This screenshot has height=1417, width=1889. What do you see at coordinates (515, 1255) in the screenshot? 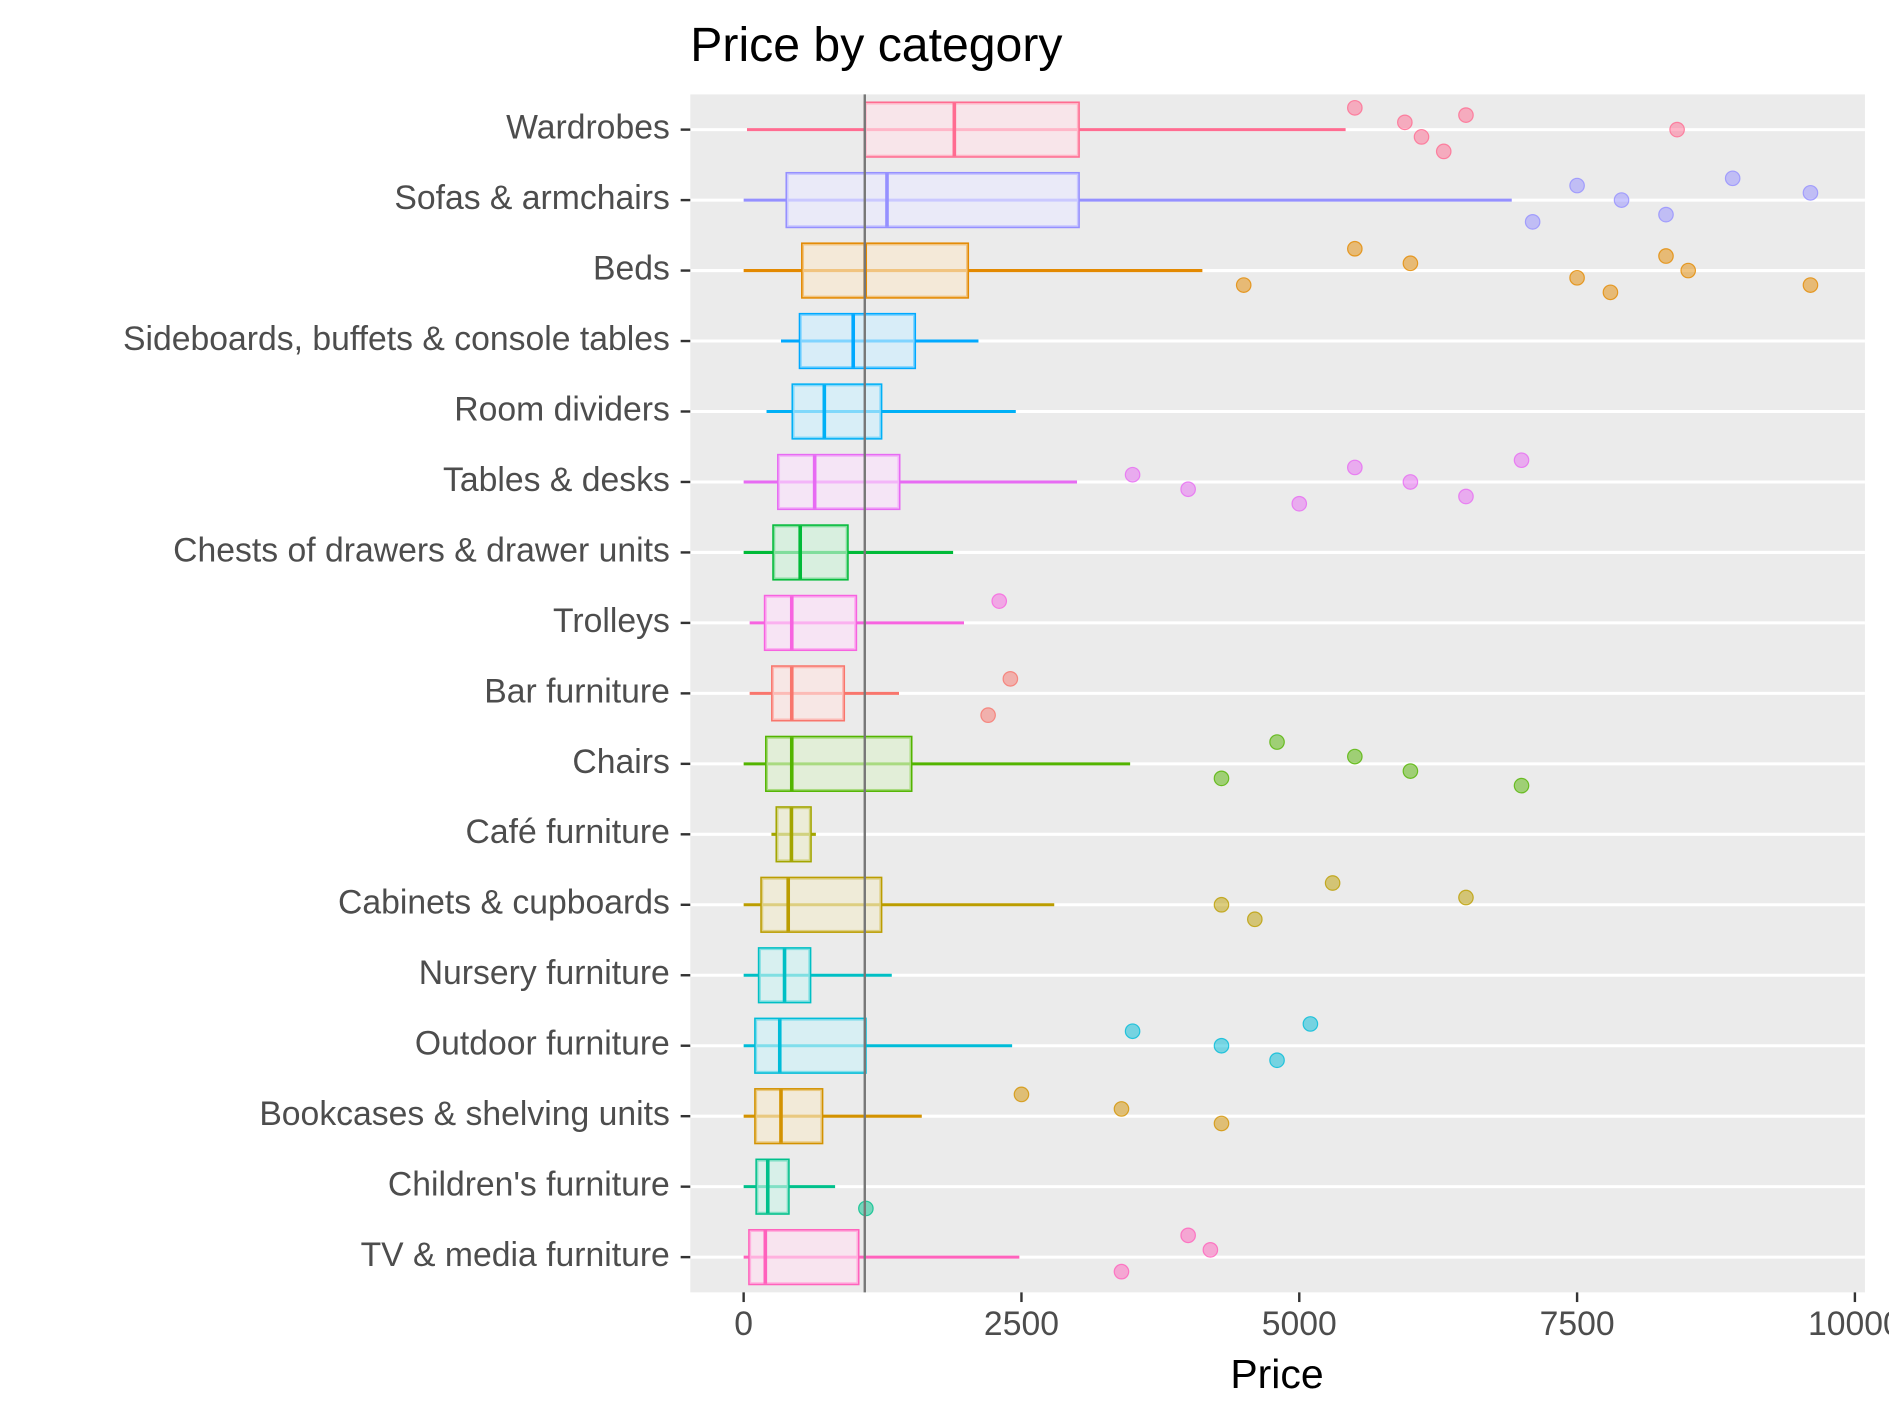
I see `y-tick-label: TV & media furniture` at bounding box center [515, 1255].